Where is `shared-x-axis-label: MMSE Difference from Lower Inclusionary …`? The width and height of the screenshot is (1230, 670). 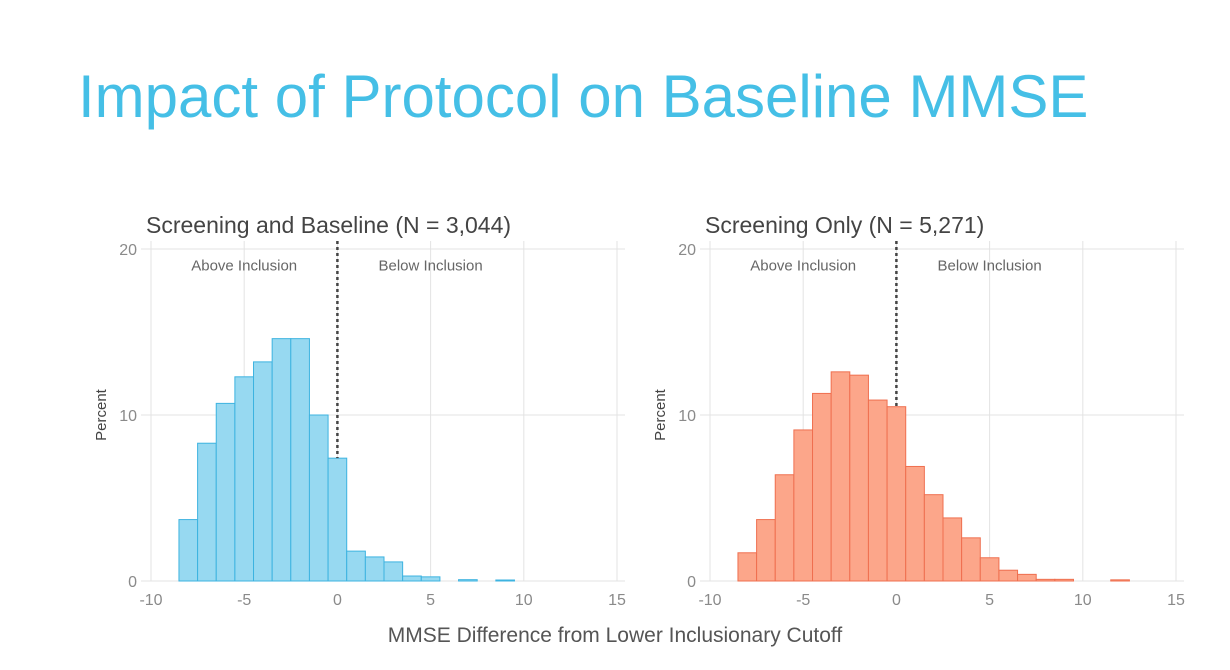 shared-x-axis-label: MMSE Difference from Lower Inclusionary … is located at coordinates (615, 635).